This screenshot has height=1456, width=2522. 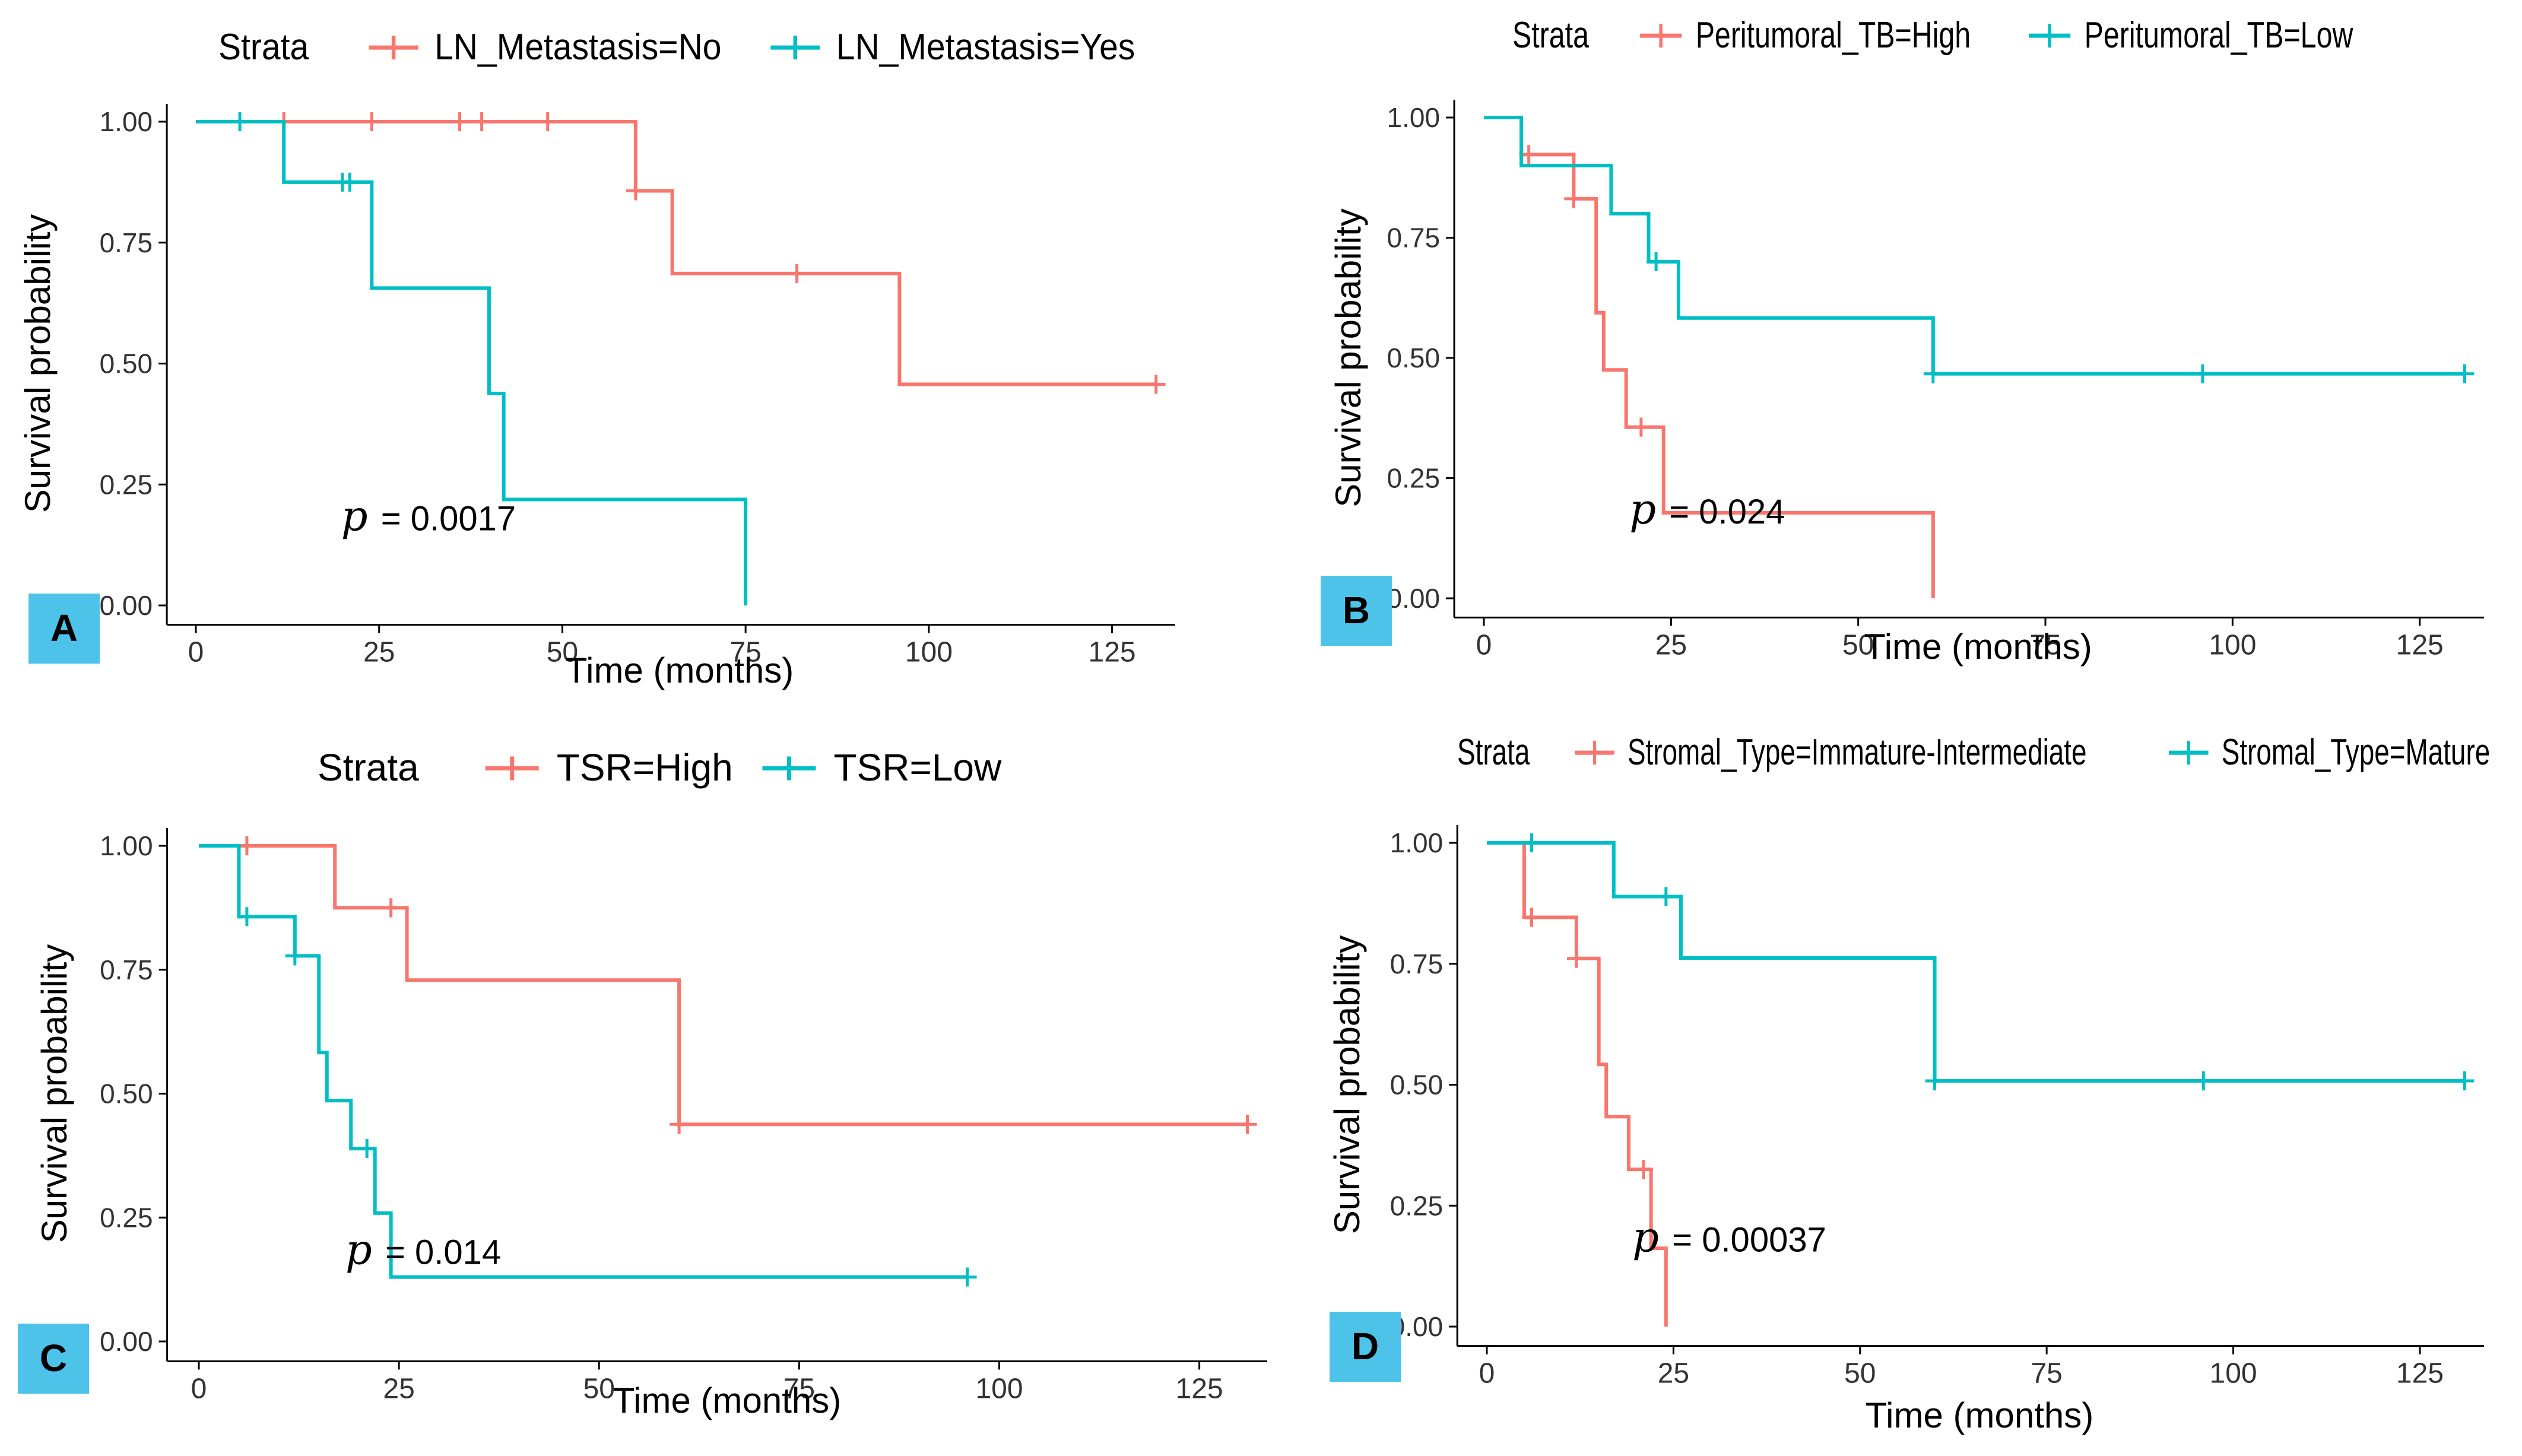 What do you see at coordinates (1857, 751) in the screenshot?
I see `legend-label: Stromal_Type=Immature-Intermediate` at bounding box center [1857, 751].